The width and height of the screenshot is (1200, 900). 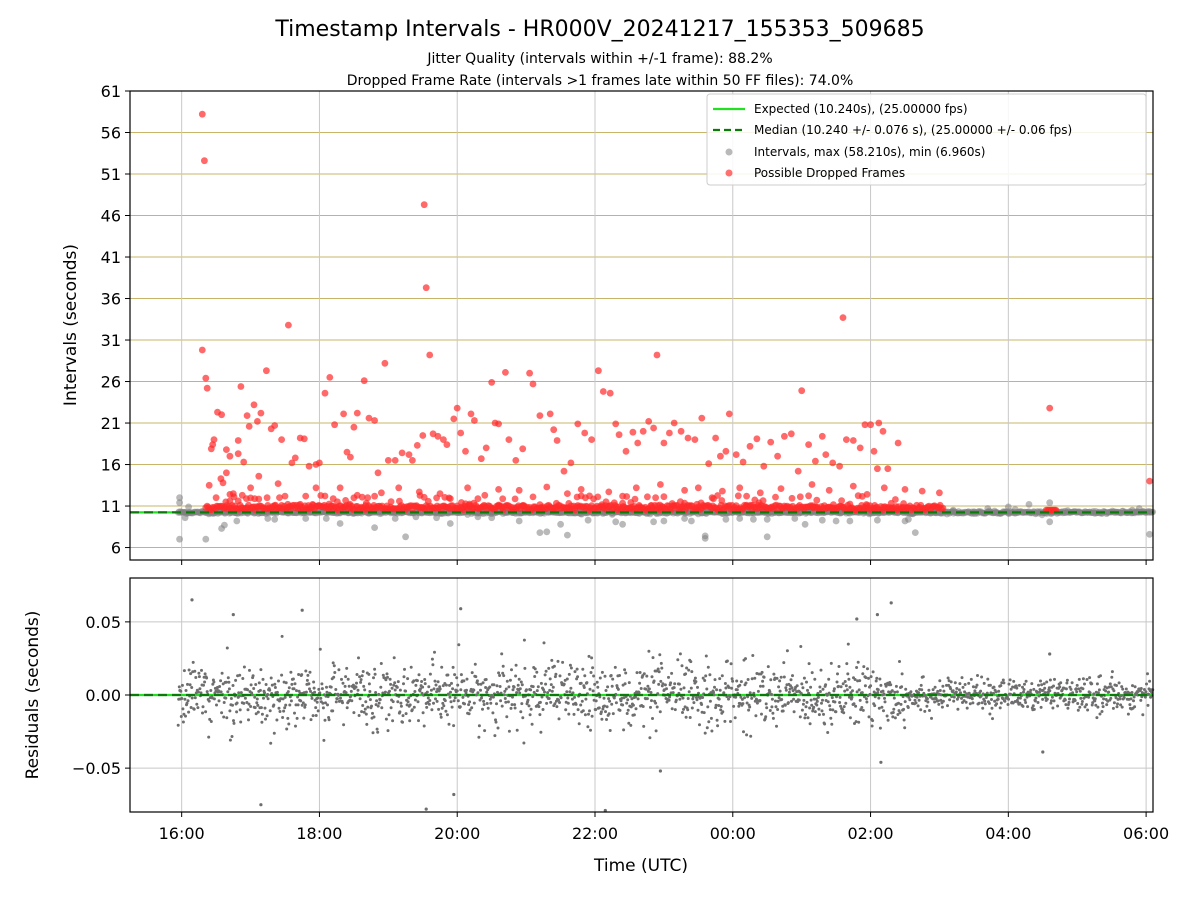 I want to click on bottom-x-tick-label: 02:00, so click(x=871, y=833).